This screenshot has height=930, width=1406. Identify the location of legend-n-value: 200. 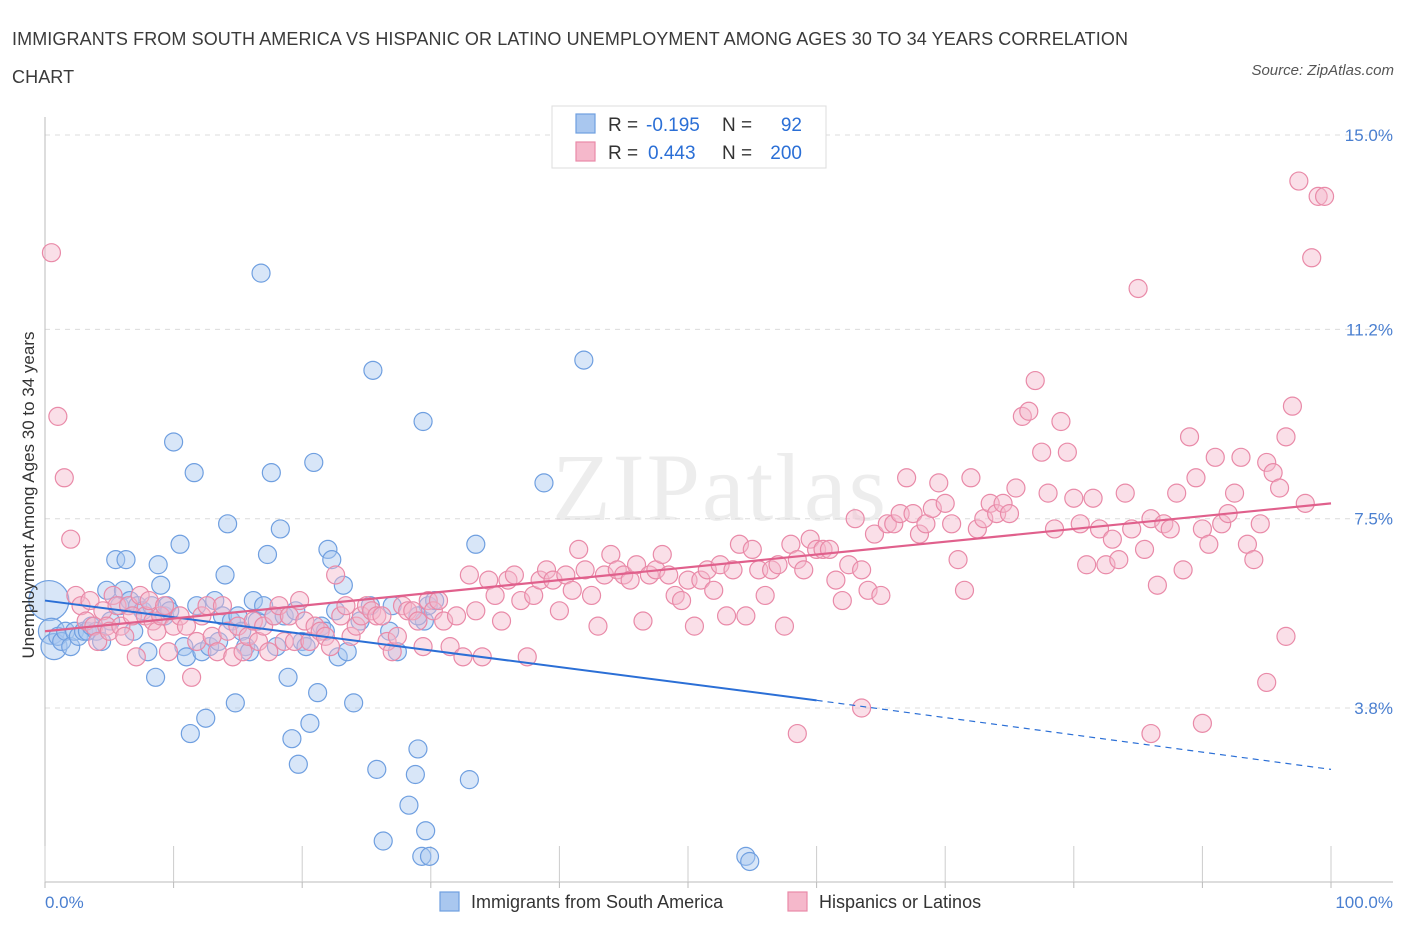
(786, 153).